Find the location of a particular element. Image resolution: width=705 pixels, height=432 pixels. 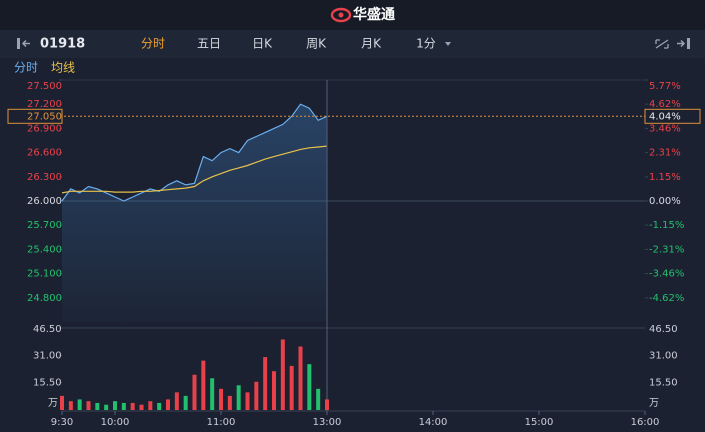

y2-tick-label: -2.31% is located at coordinates (666, 249).